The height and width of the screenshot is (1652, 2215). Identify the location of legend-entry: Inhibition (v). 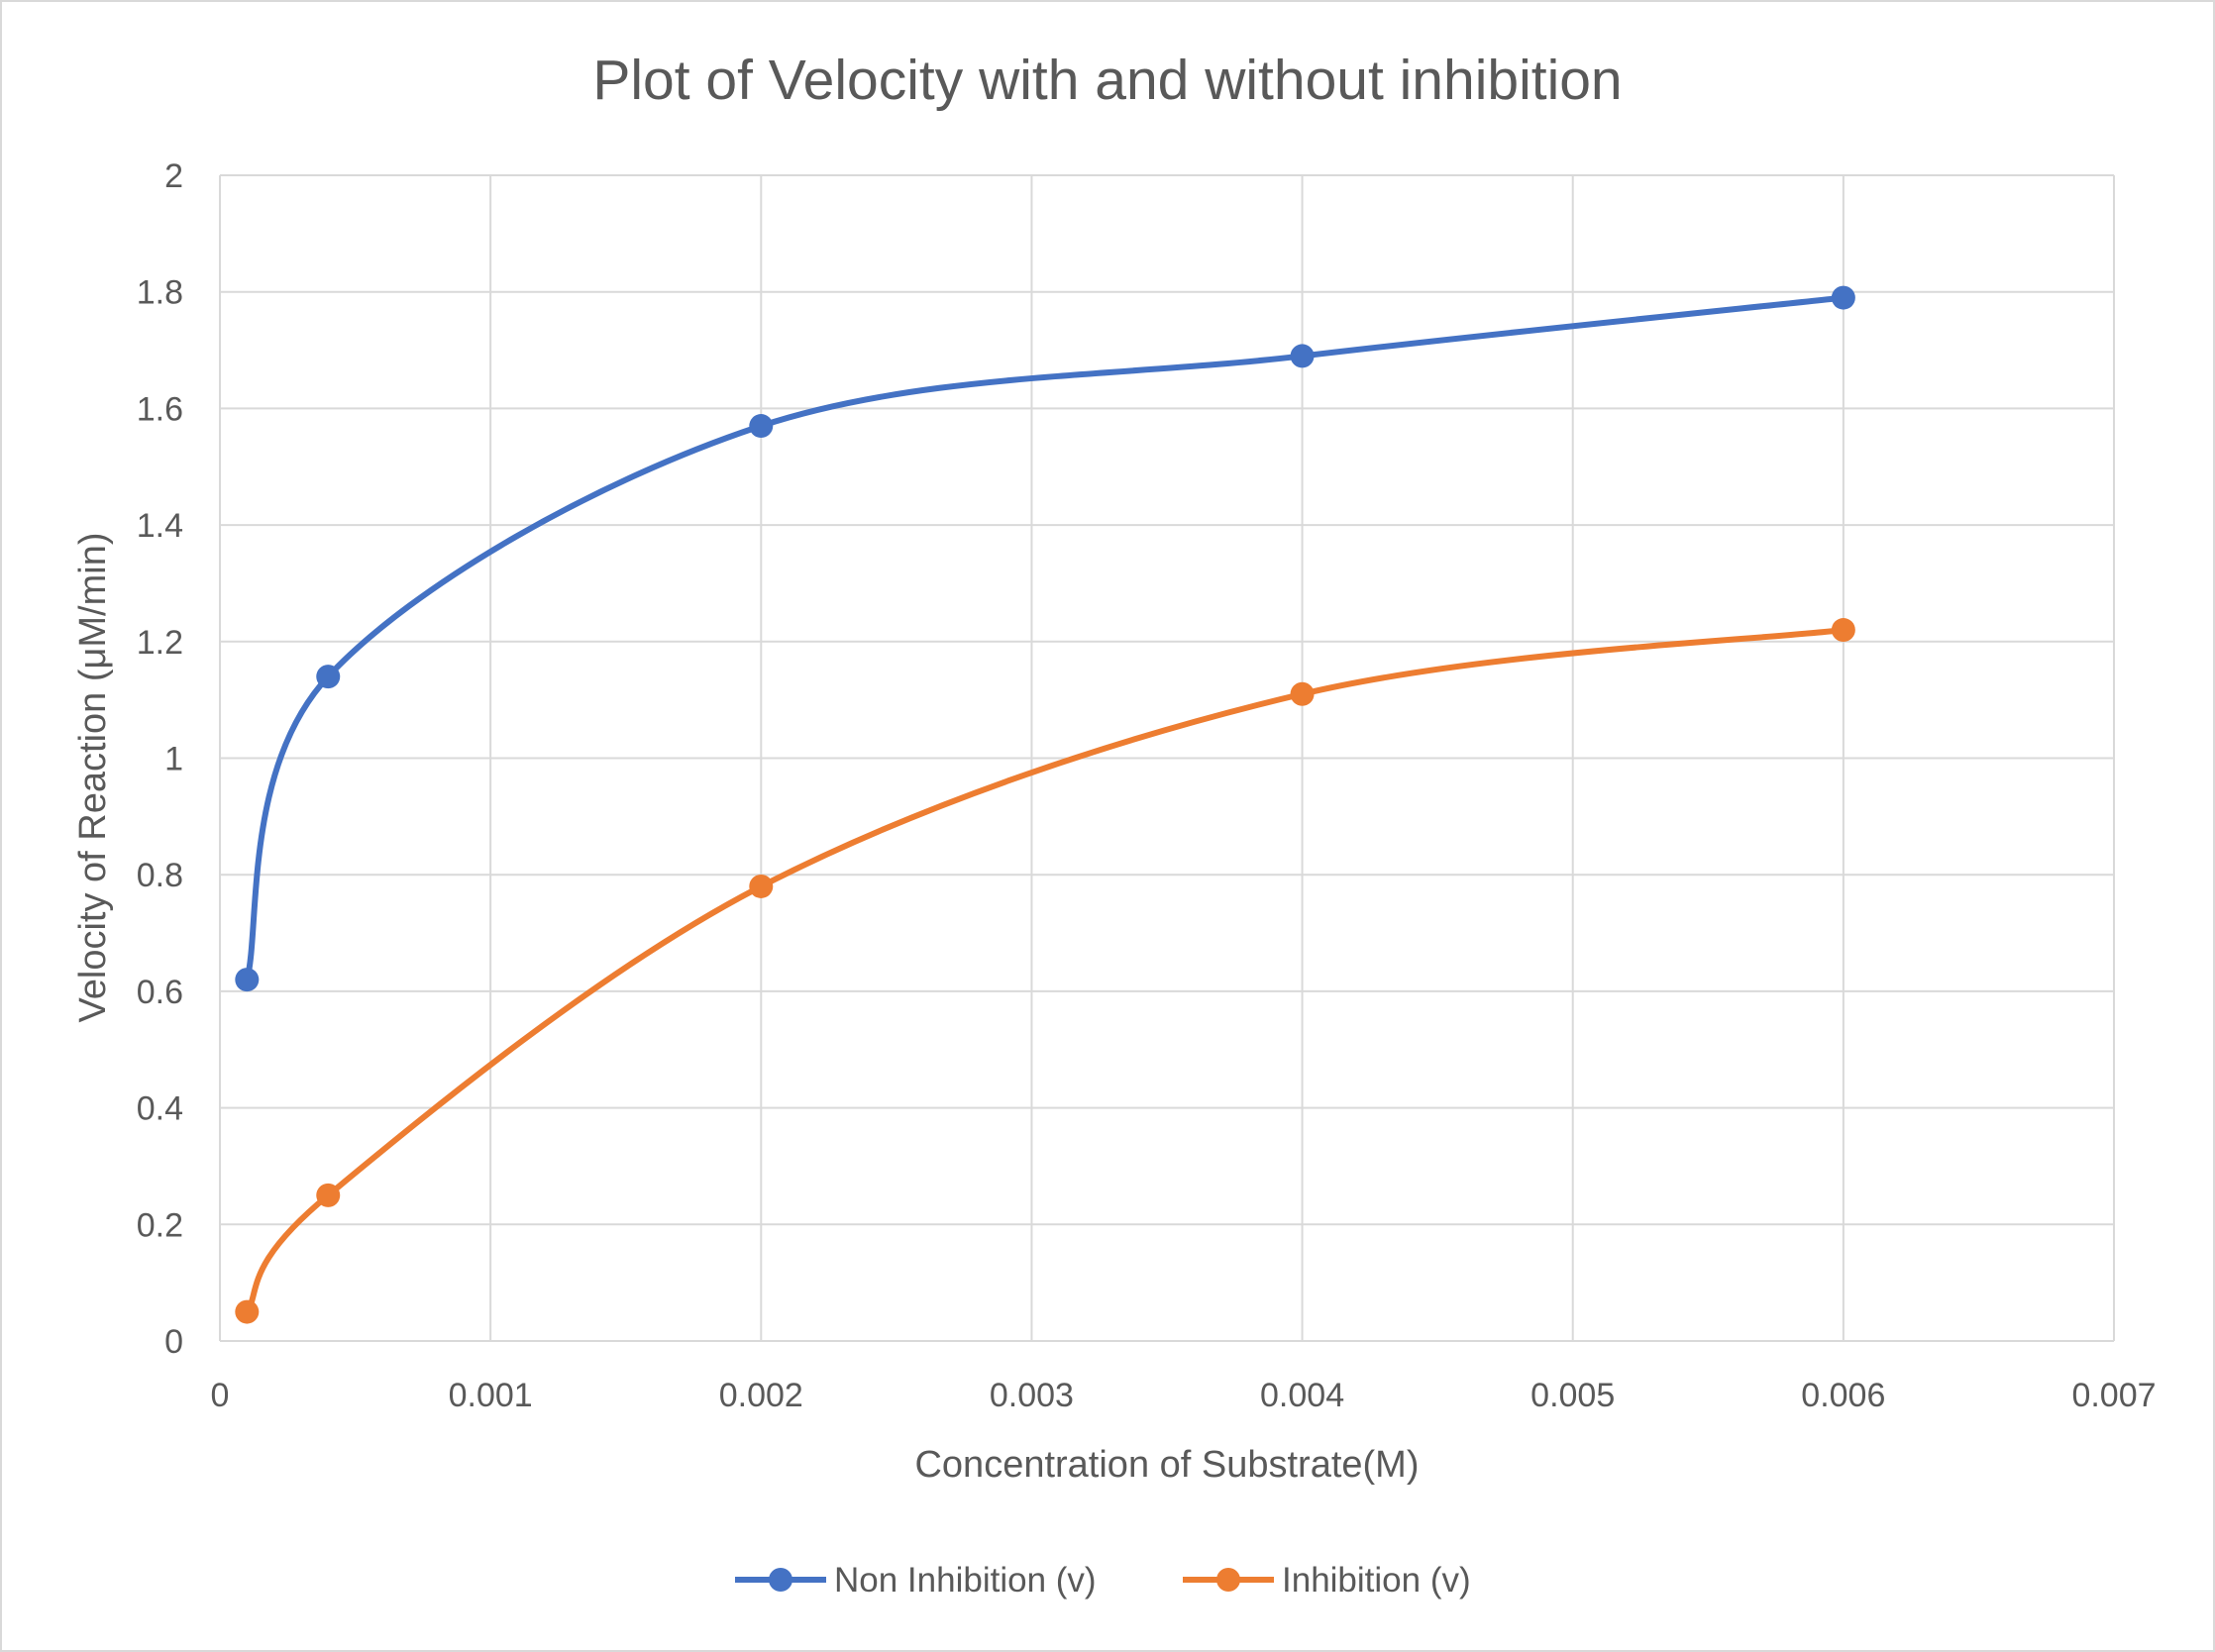
(1327, 1581).